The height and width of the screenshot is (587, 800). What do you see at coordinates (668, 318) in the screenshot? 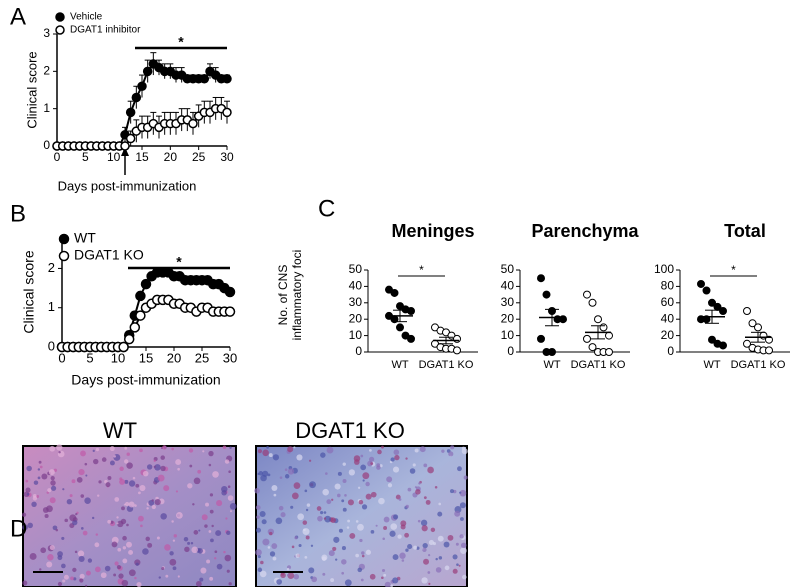
I see `y-tick-label: 40` at bounding box center [668, 318].